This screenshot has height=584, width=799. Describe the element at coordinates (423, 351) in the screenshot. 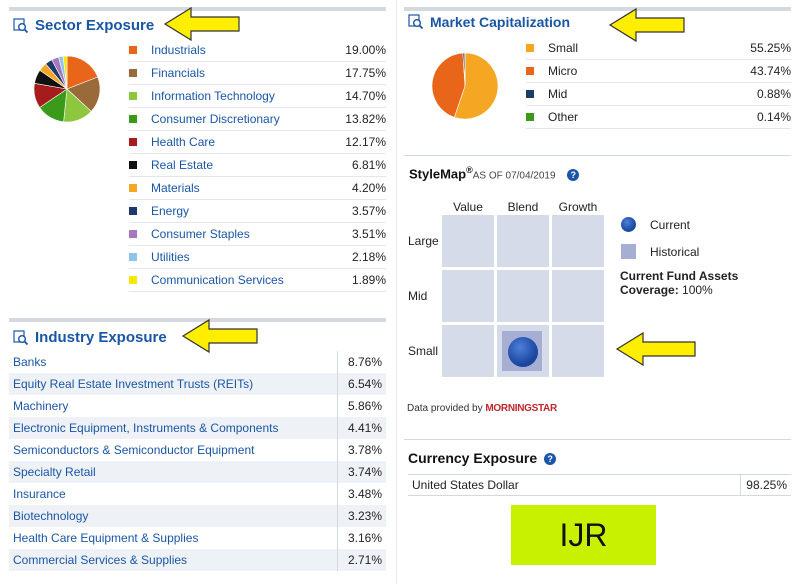

I see `stylemap-row-small: Small` at that location.